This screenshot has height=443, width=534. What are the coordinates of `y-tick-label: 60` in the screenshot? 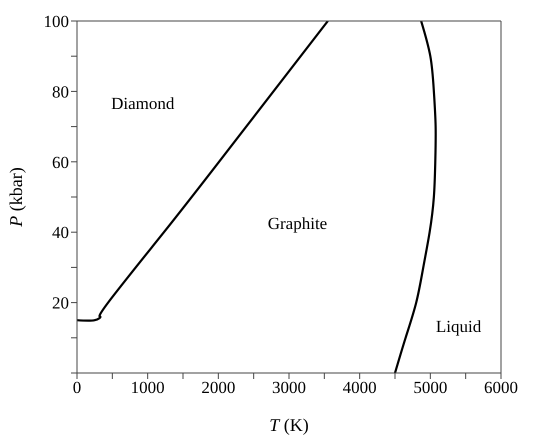 It's located at (60, 162).